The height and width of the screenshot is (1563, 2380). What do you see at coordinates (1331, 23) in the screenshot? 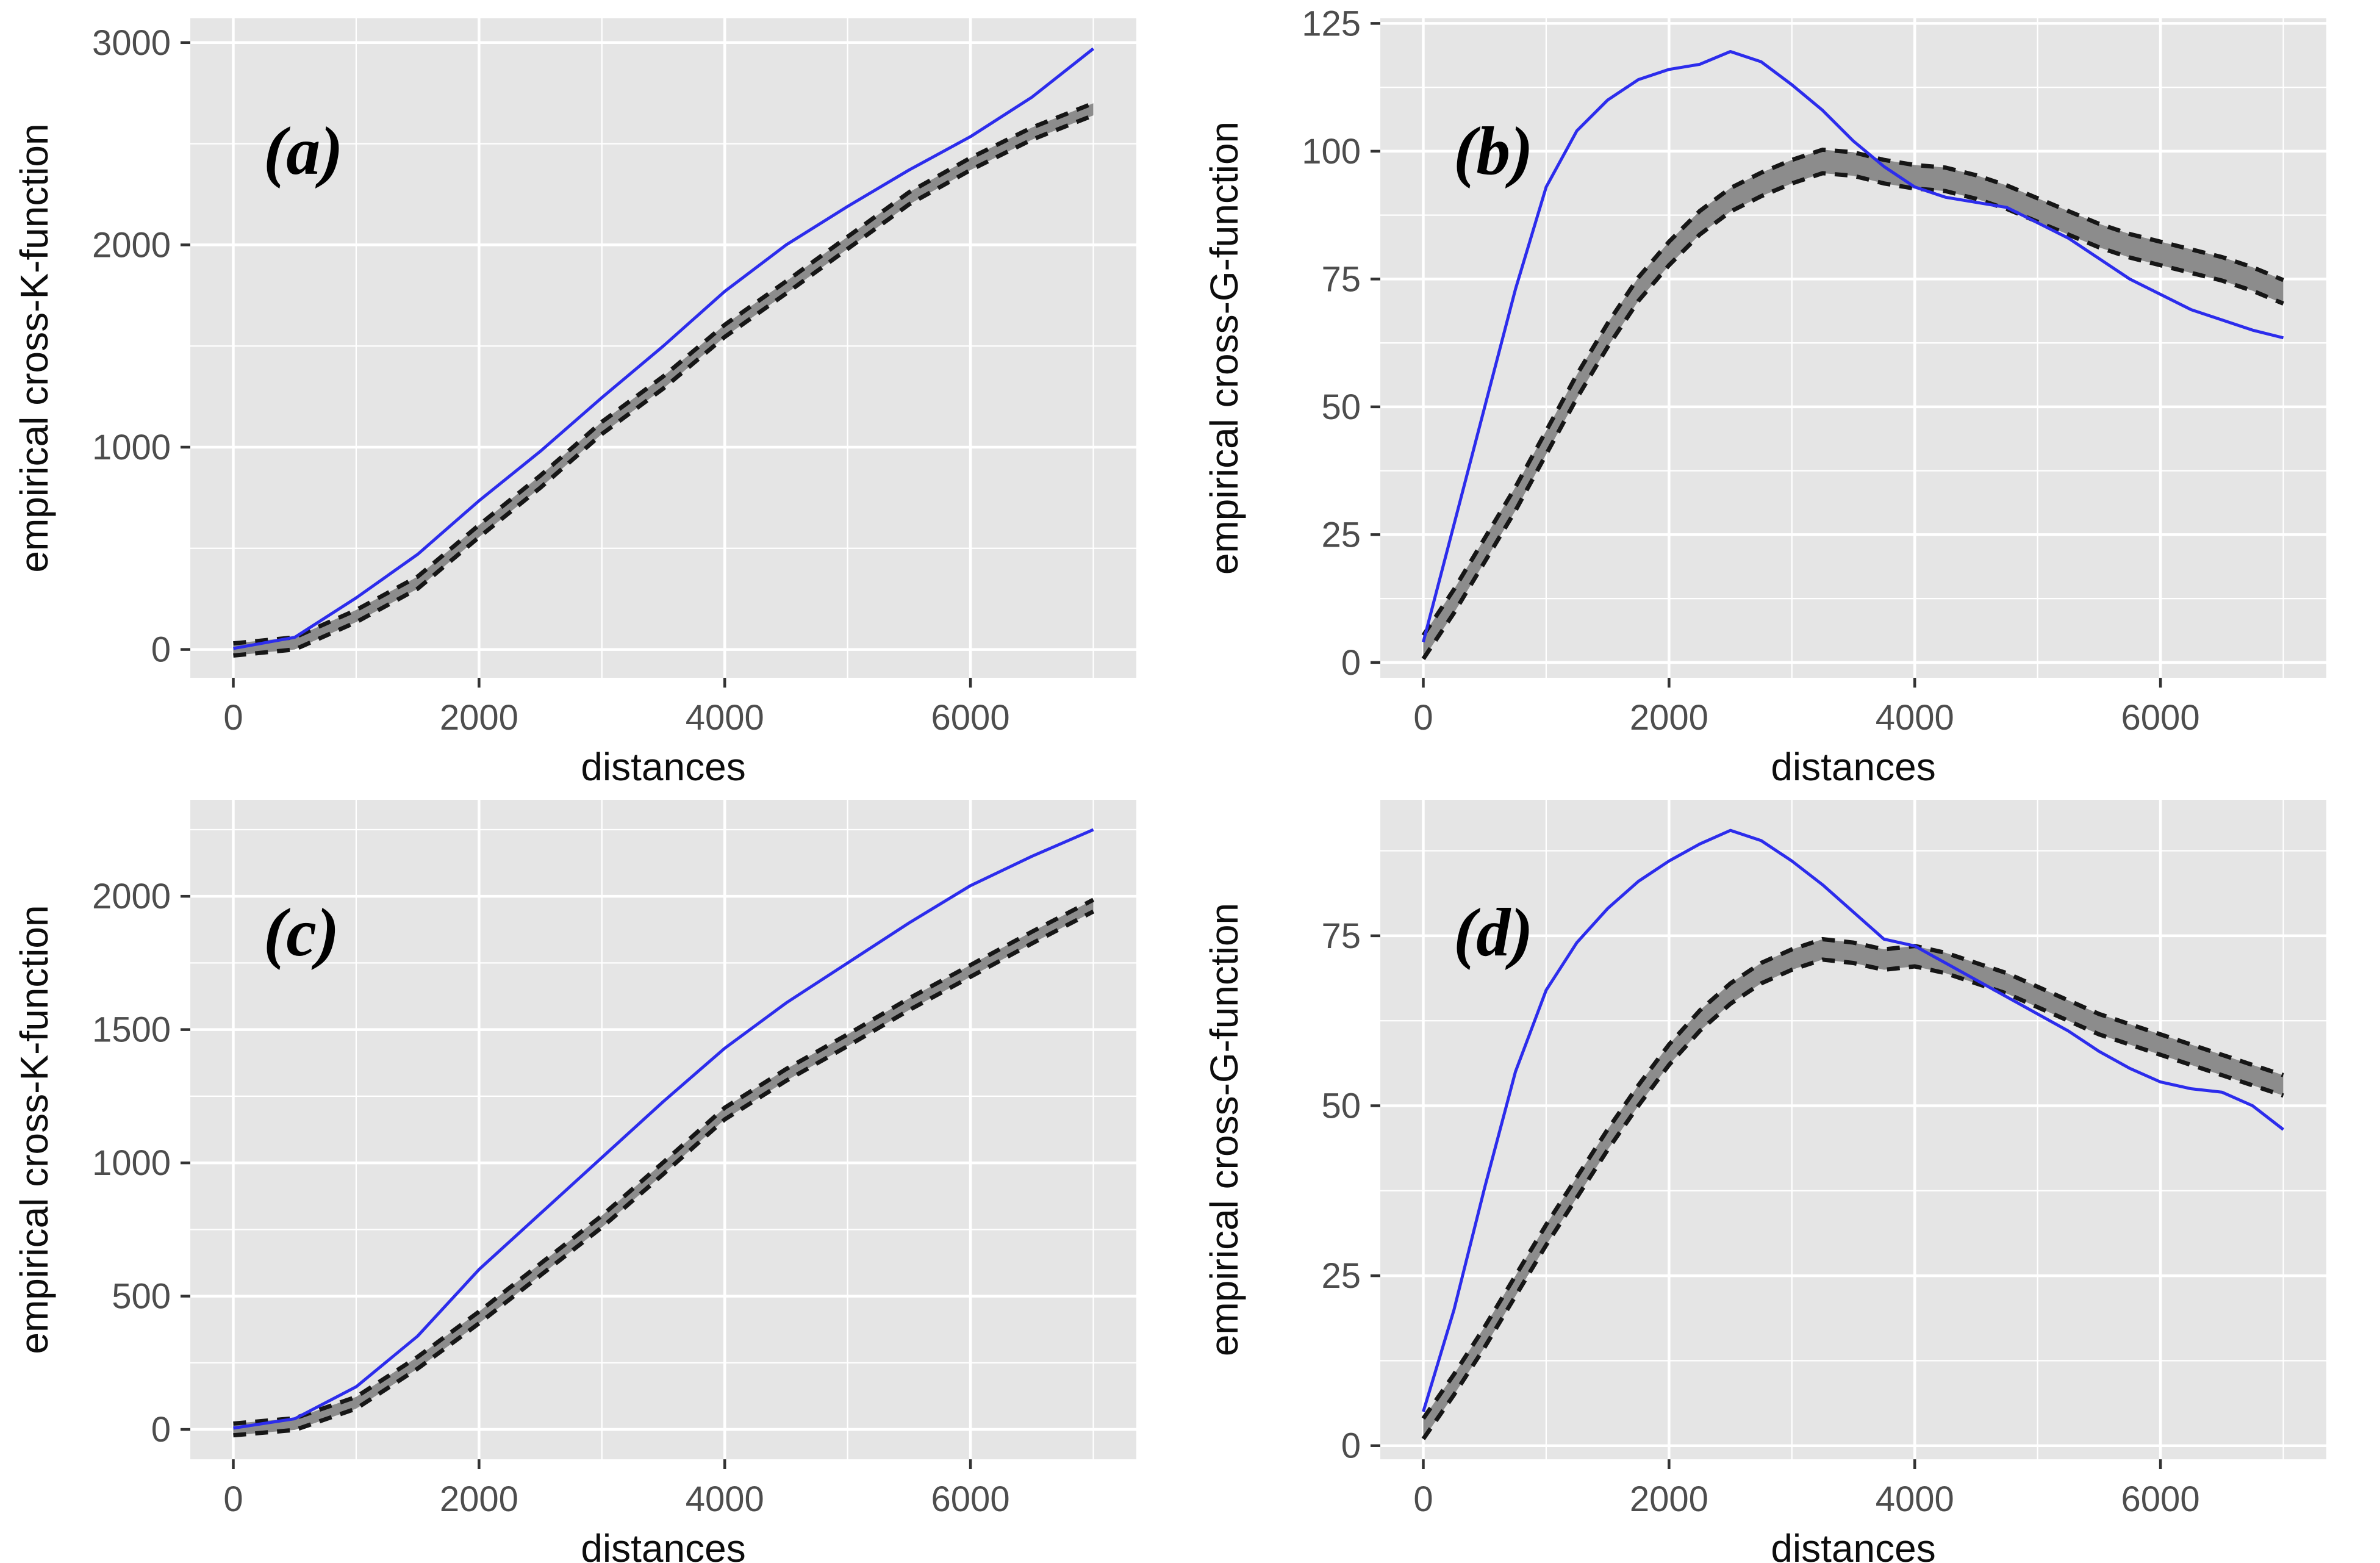
I see `y-tick-label: 125` at bounding box center [1331, 23].